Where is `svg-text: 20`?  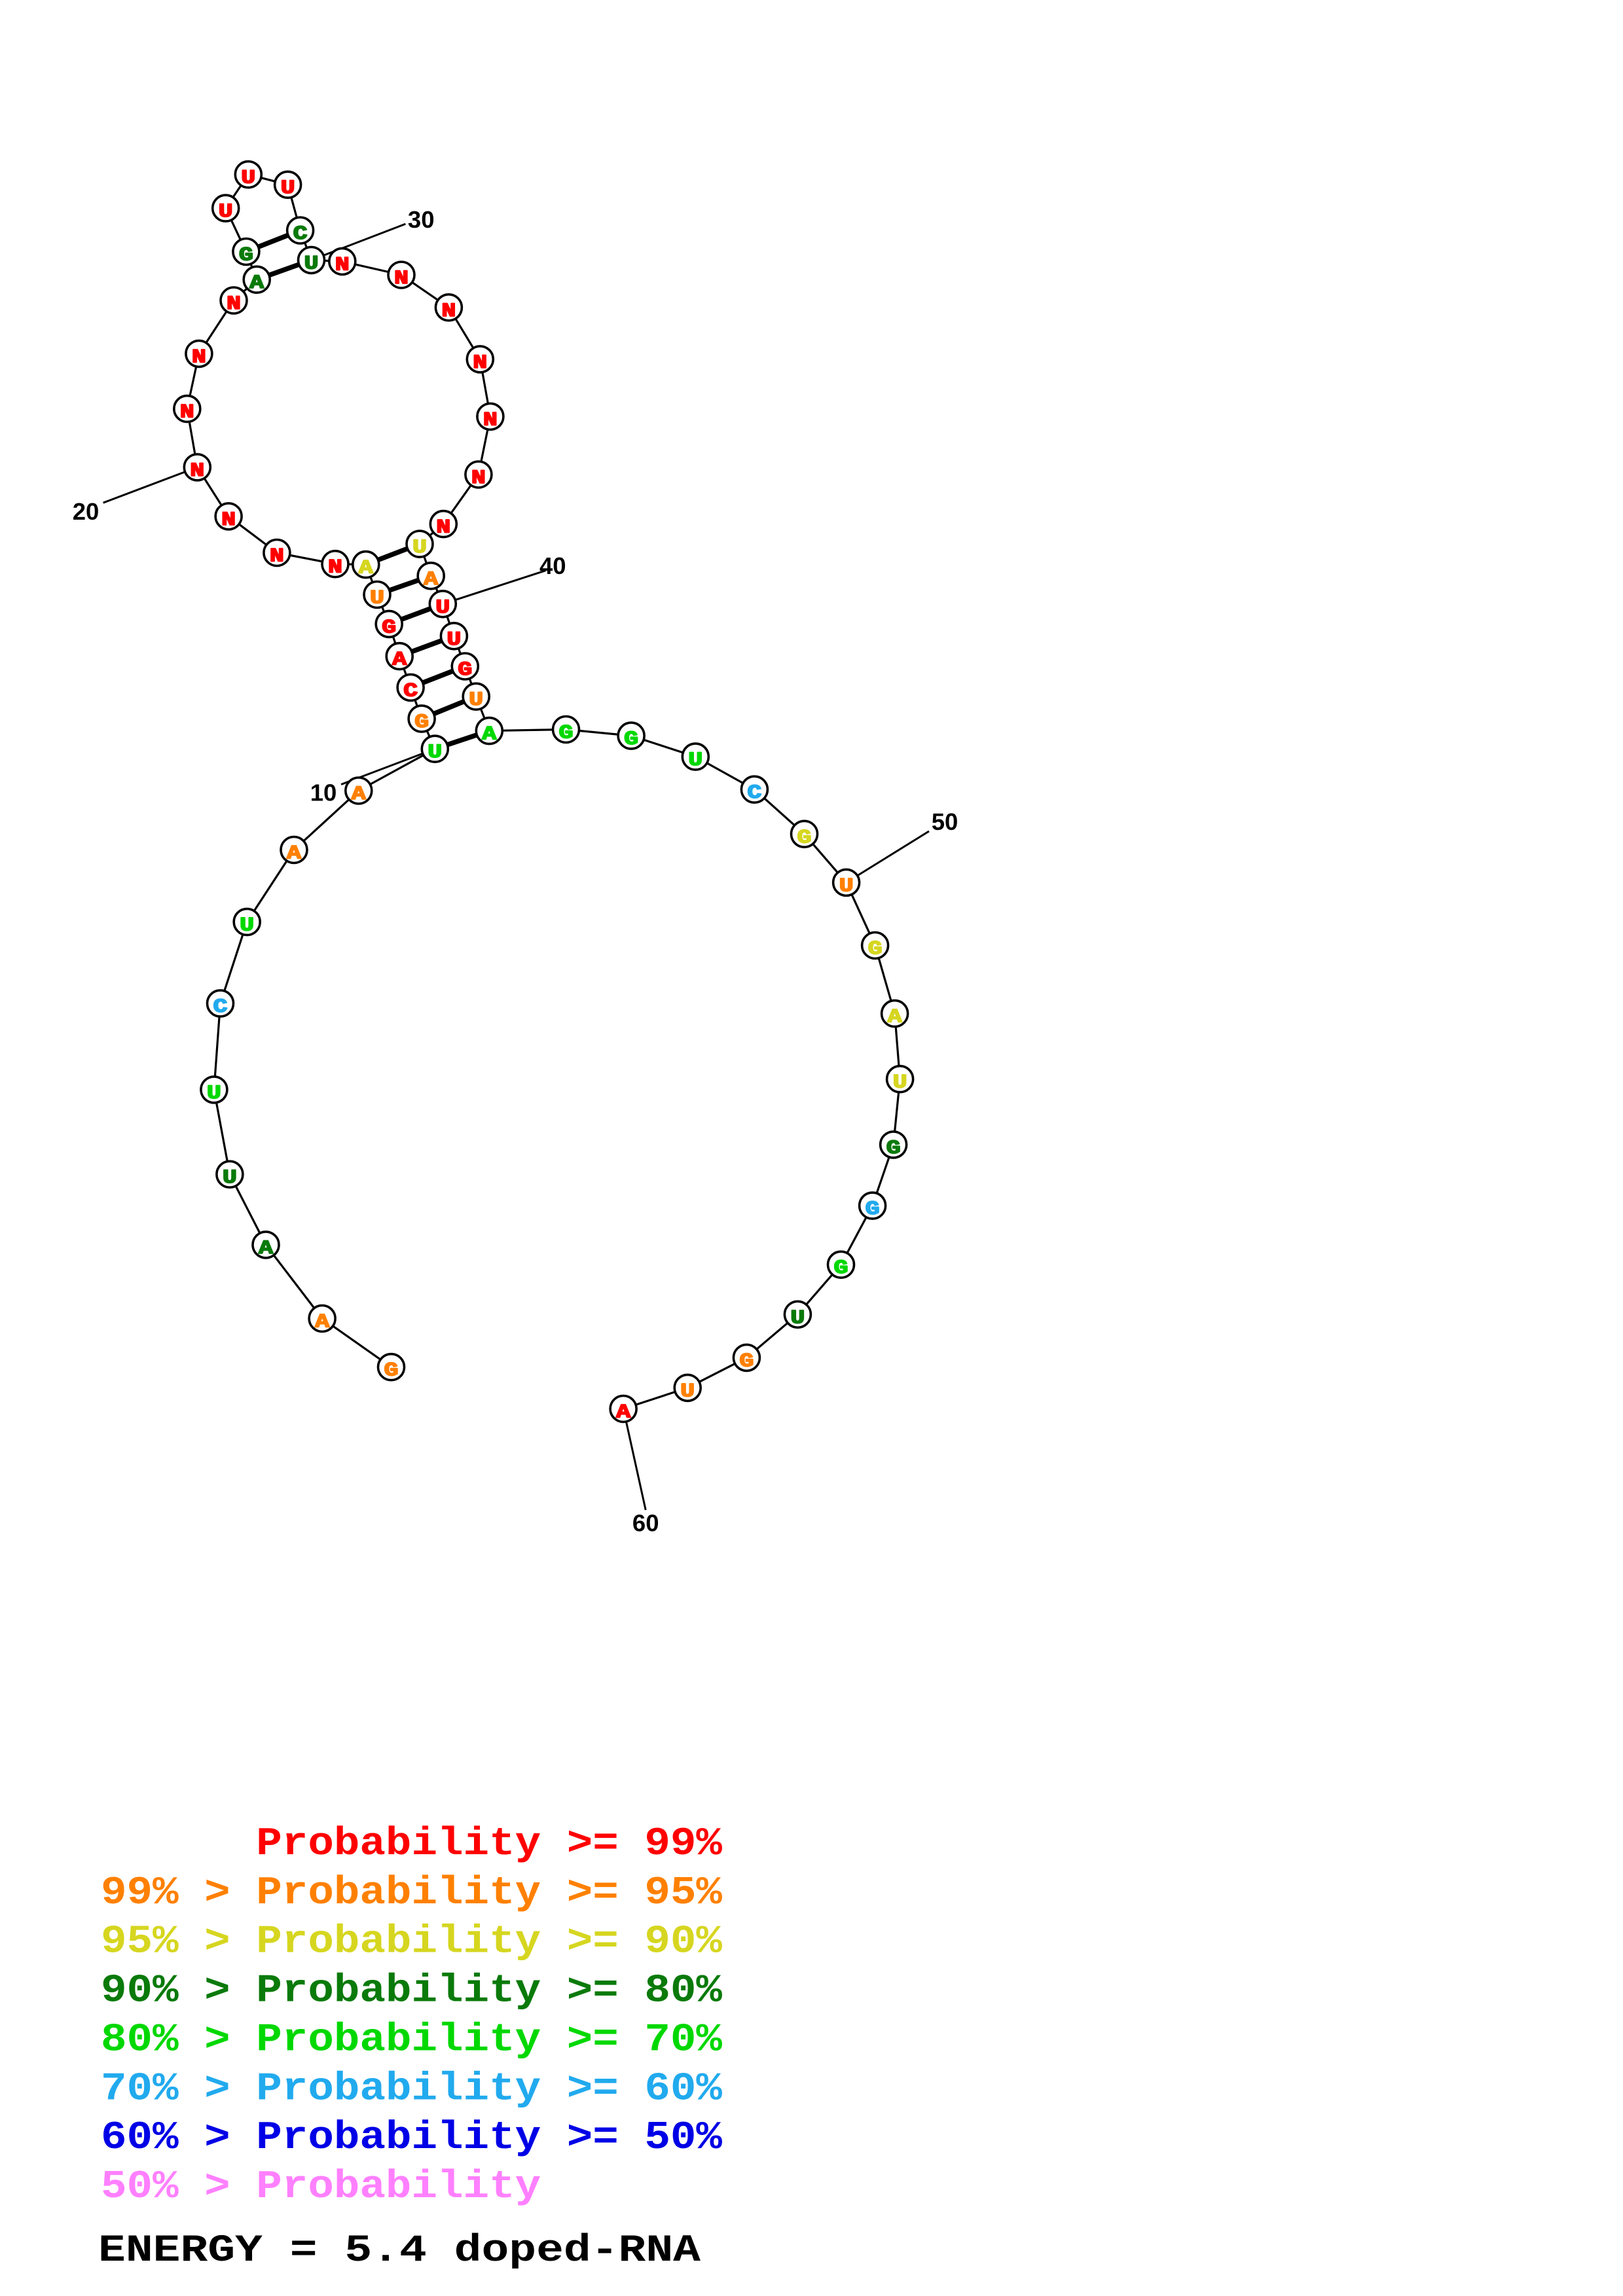 svg-text: 20 is located at coordinates (86, 511).